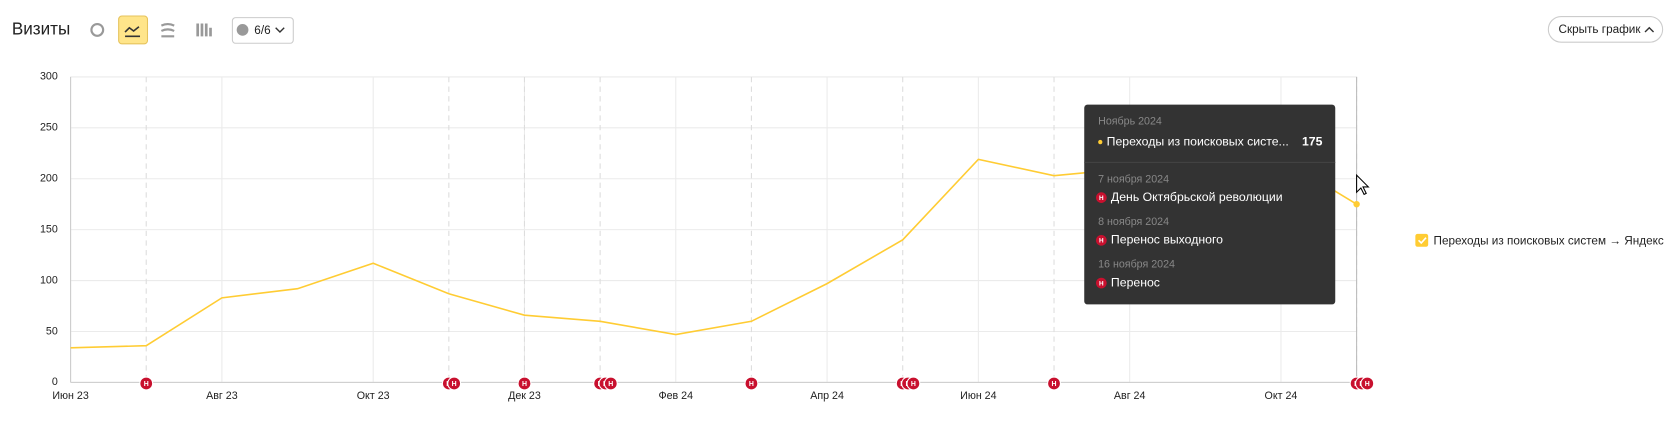 Image resolution: width=1675 pixels, height=439 pixels. What do you see at coordinates (1130, 396) in the screenshot?
I see `x-tick-label: Авг 24` at bounding box center [1130, 396].